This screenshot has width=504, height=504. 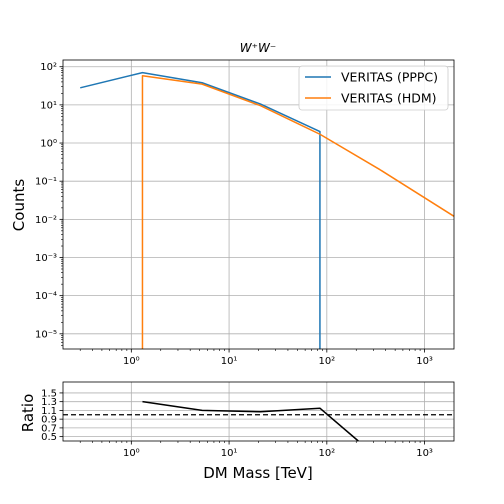 I want to click on counts-y-tick-label: 10², so click(x=48, y=67).